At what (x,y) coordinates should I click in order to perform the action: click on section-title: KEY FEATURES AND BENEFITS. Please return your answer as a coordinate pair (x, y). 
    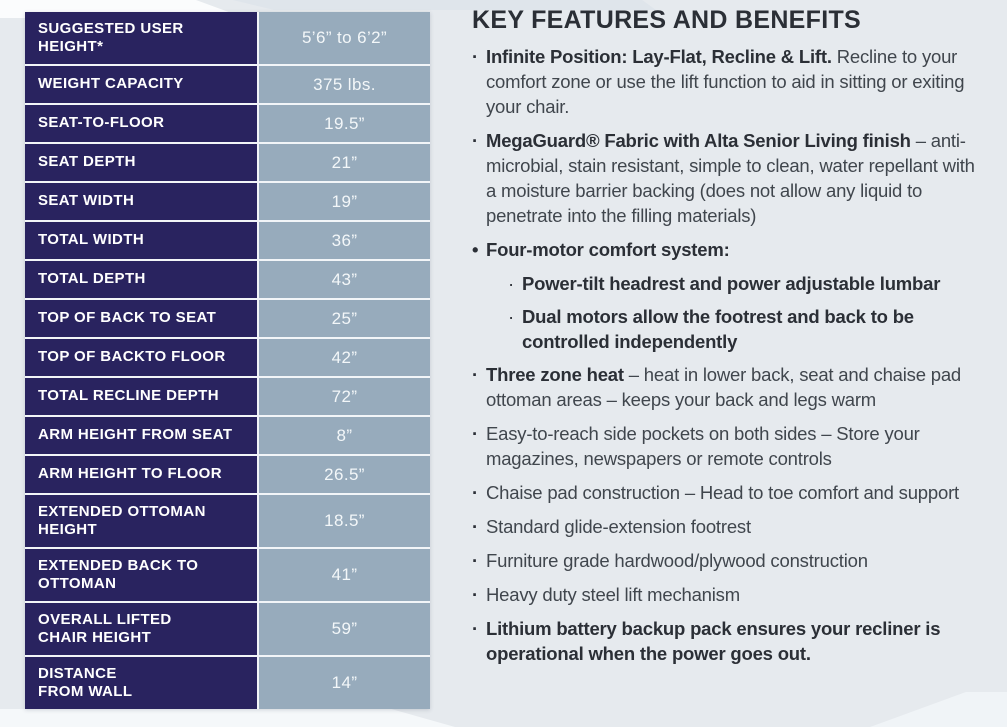
    Looking at the image, I should click on (667, 20).